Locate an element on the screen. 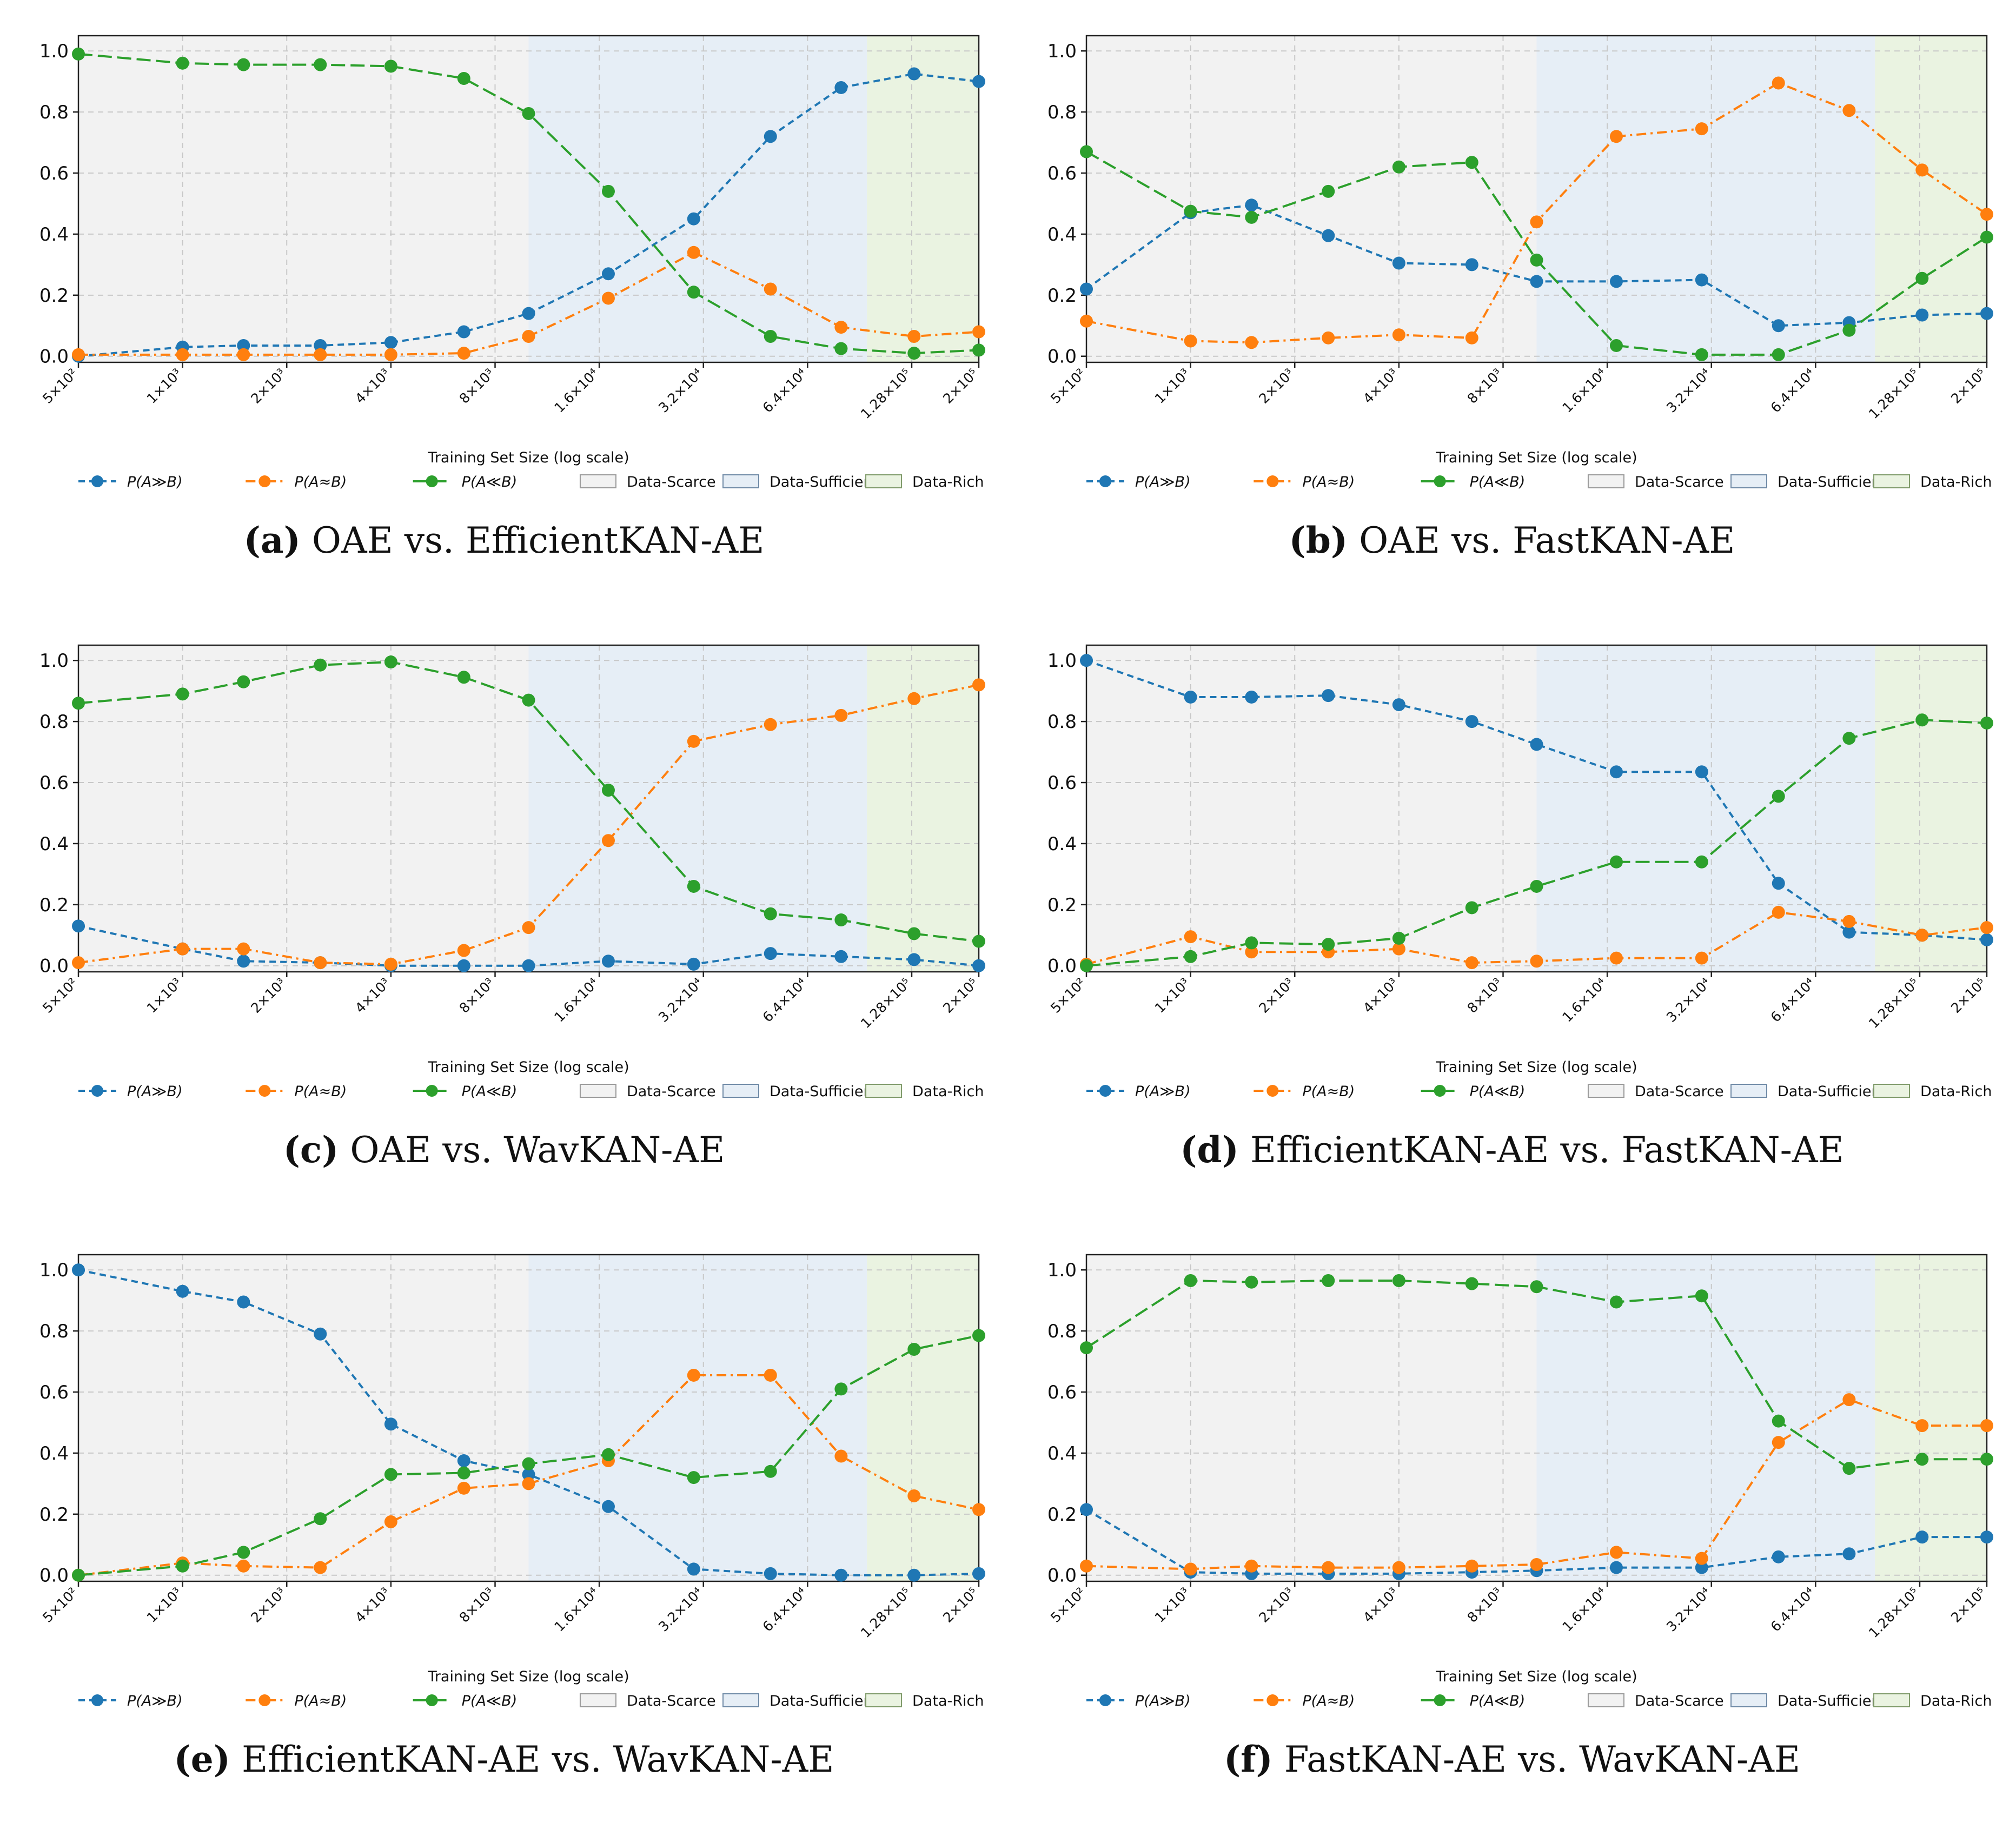 The width and height of the screenshot is (2016, 1829). x-tick-label: 1.6×10⁴ is located at coordinates (1584, 1000).